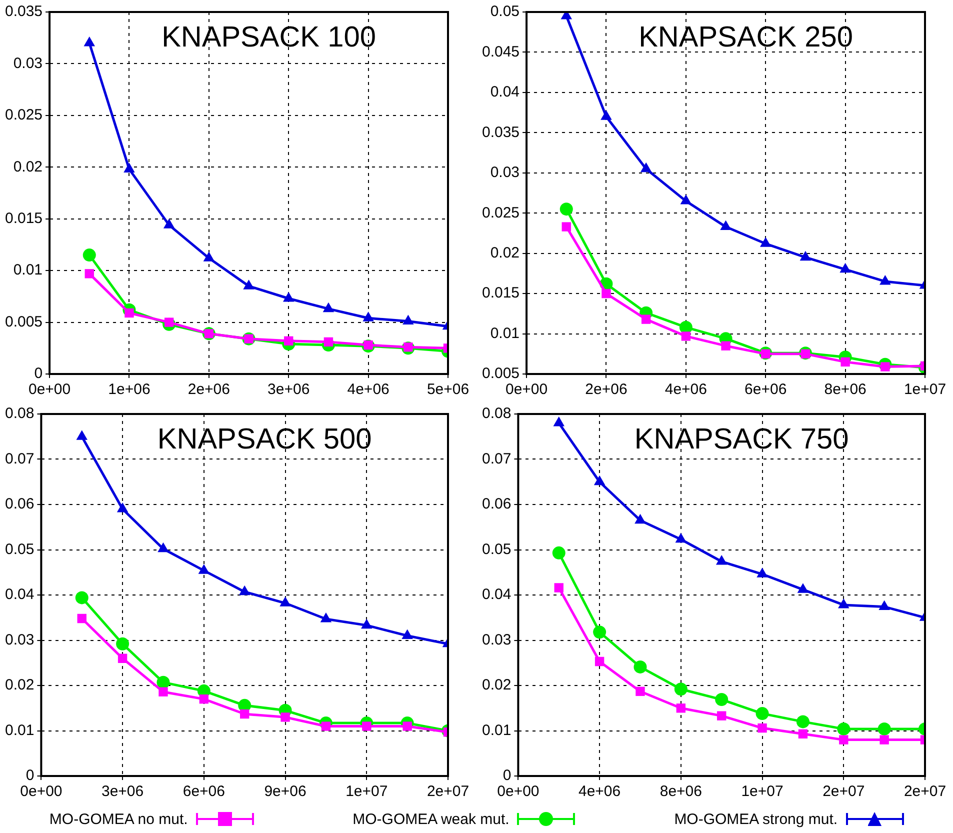 The height and width of the screenshot is (833, 953). What do you see at coordinates (501, 51) in the screenshot?
I see `y-tick-label: 0.045` at bounding box center [501, 51].